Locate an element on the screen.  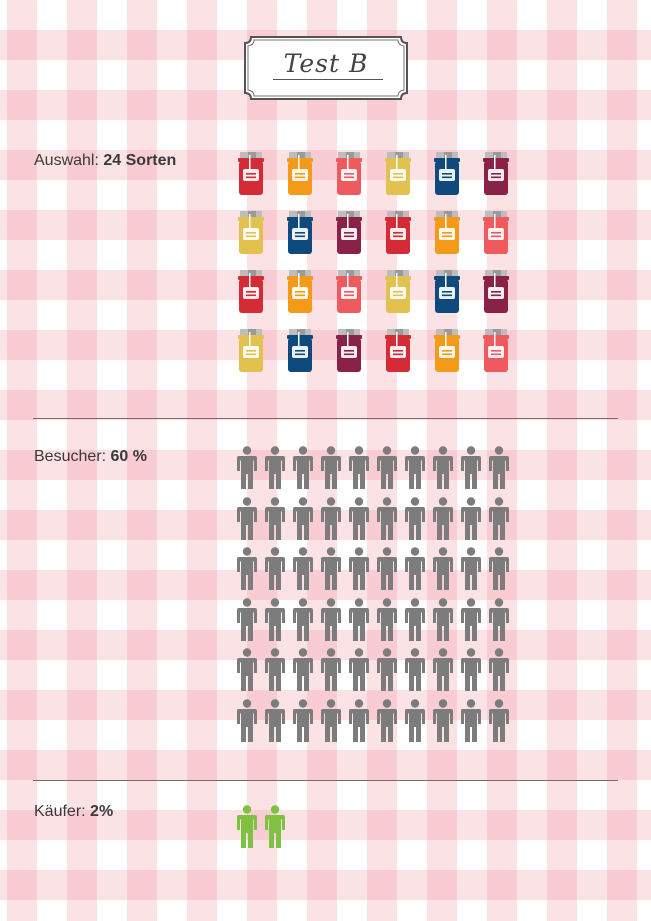
title-frame is located at coordinates (326, 68).